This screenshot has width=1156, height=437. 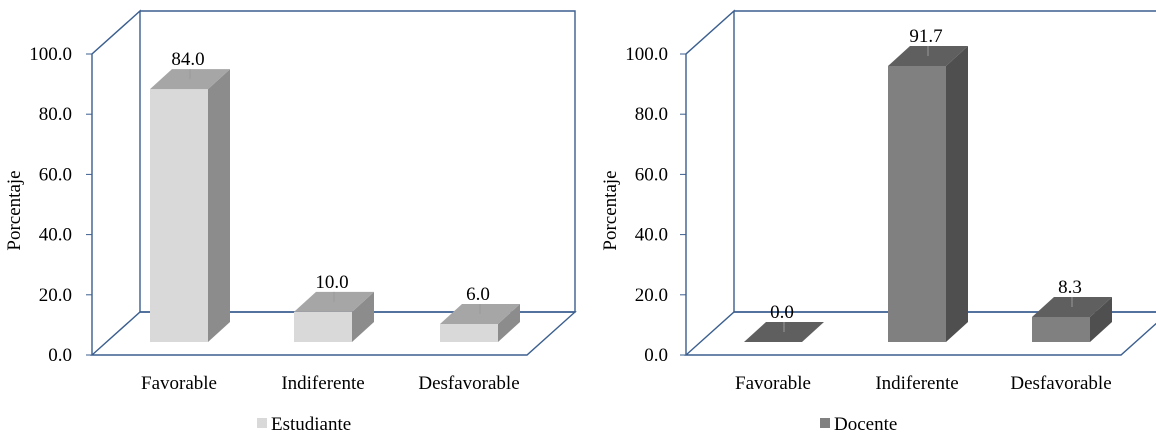 What do you see at coordinates (865, 424) in the screenshot?
I see `legend-label: Docente` at bounding box center [865, 424].